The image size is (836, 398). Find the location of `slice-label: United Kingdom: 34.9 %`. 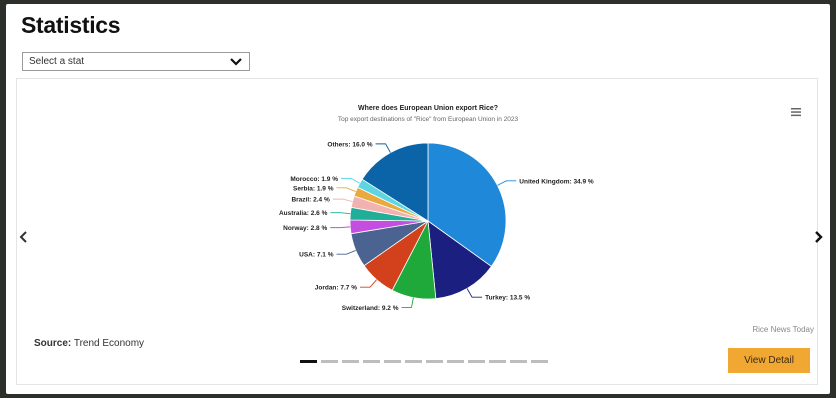

slice-label: United Kingdom: 34.9 % is located at coordinates (556, 181).